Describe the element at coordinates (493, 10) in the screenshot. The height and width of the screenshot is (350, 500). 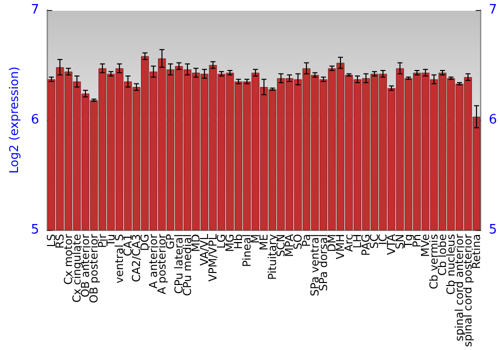
I see `y2-tick-label: 7` at that location.